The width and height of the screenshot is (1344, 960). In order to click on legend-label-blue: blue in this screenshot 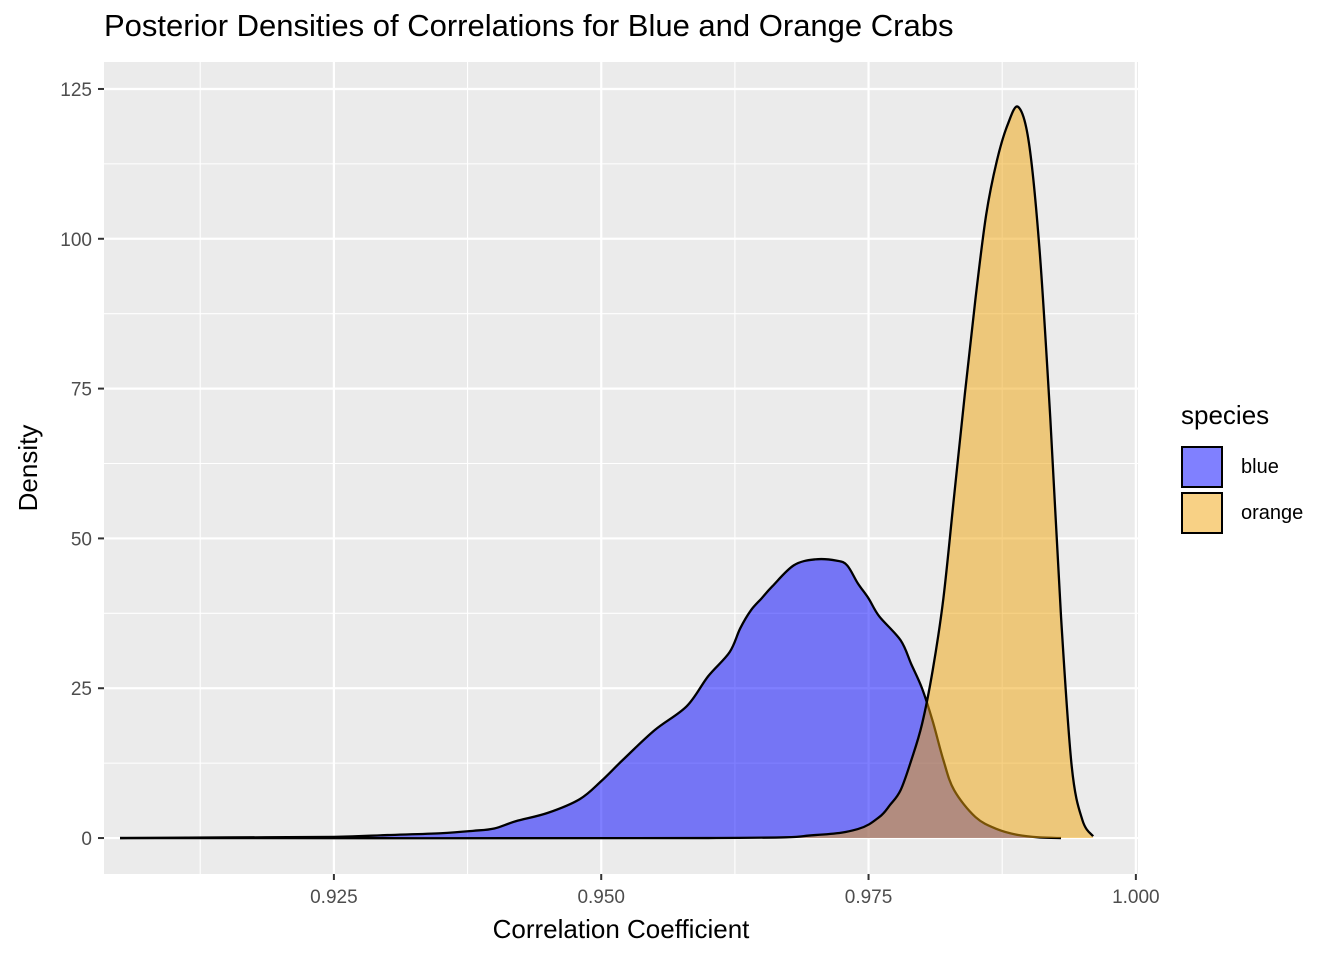, I will do `click(1260, 466)`.